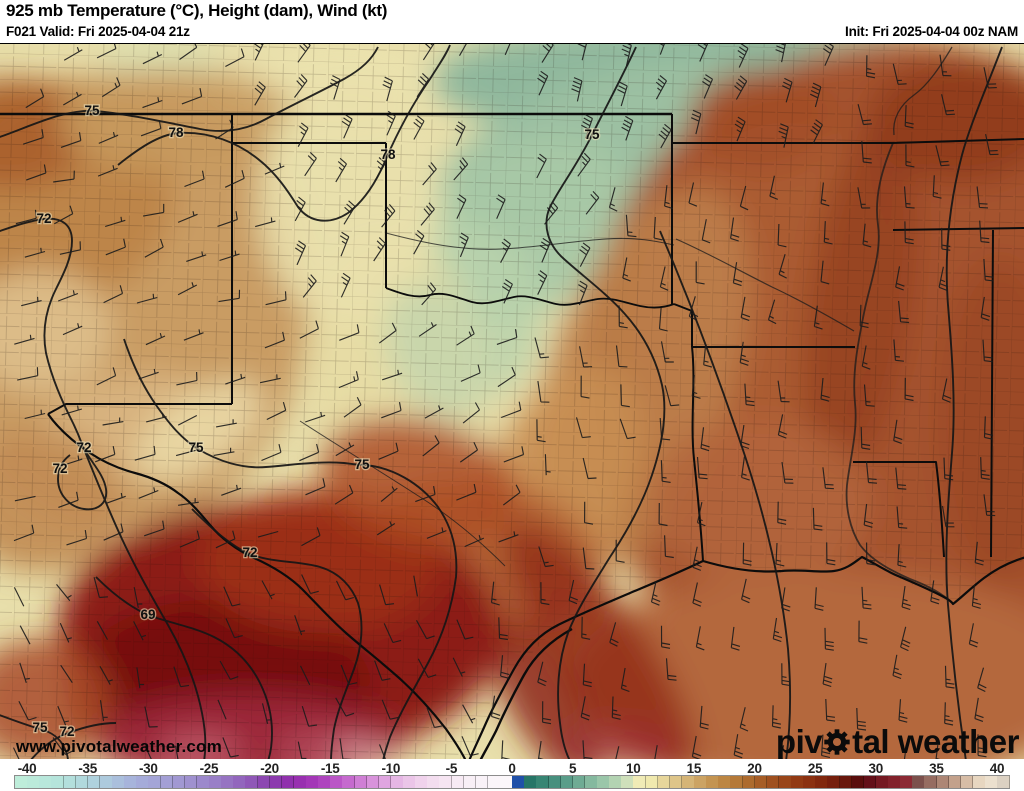  I want to click on pivotal-weather-logo: piv tal weather, so click(897, 741).